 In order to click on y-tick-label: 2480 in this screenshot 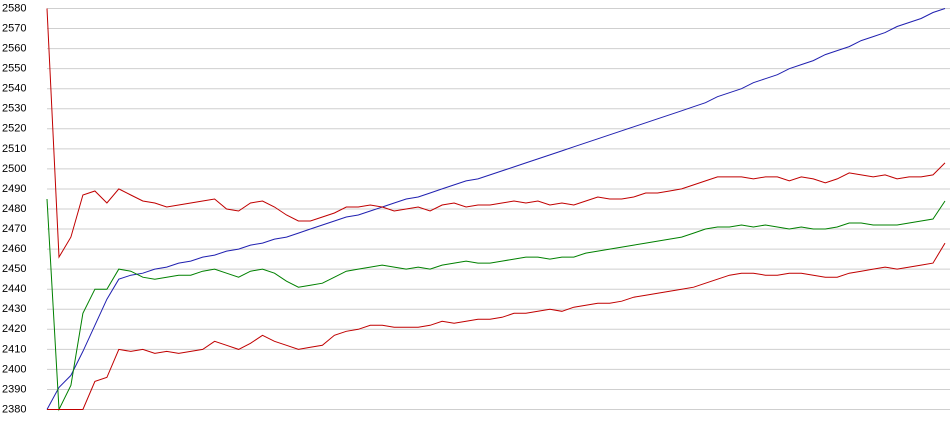, I will do `click(14, 209)`.